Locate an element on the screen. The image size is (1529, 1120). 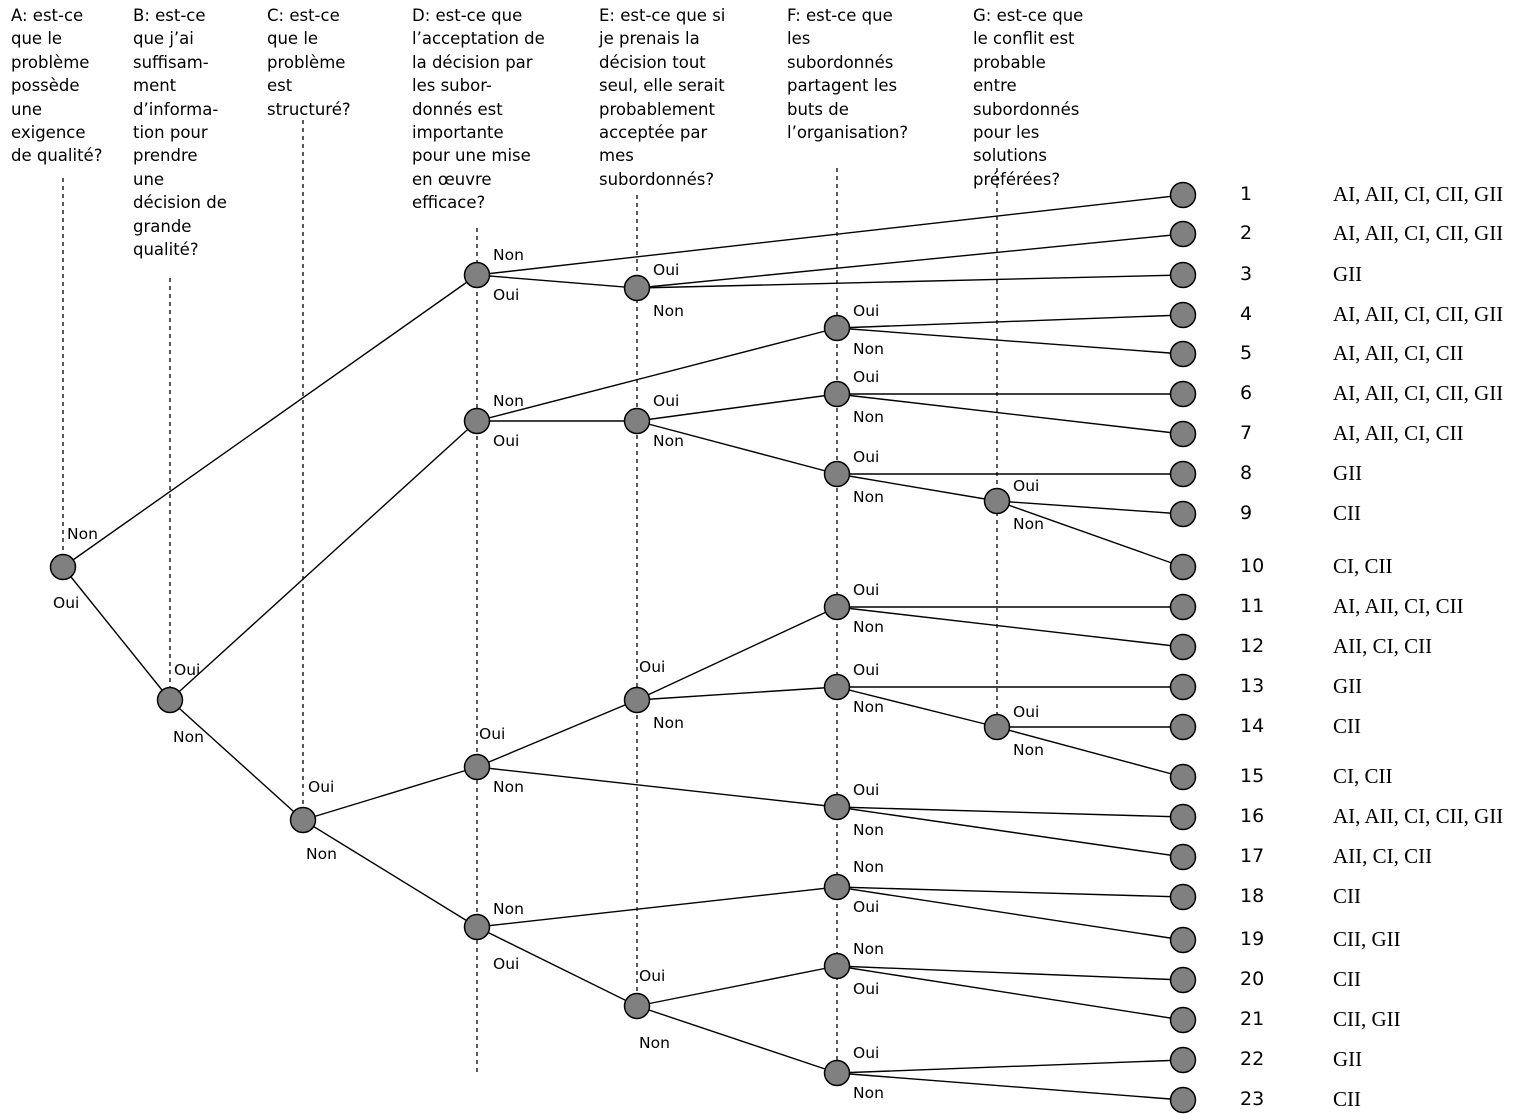
outcome-number: 2 is located at coordinates (1246, 233).